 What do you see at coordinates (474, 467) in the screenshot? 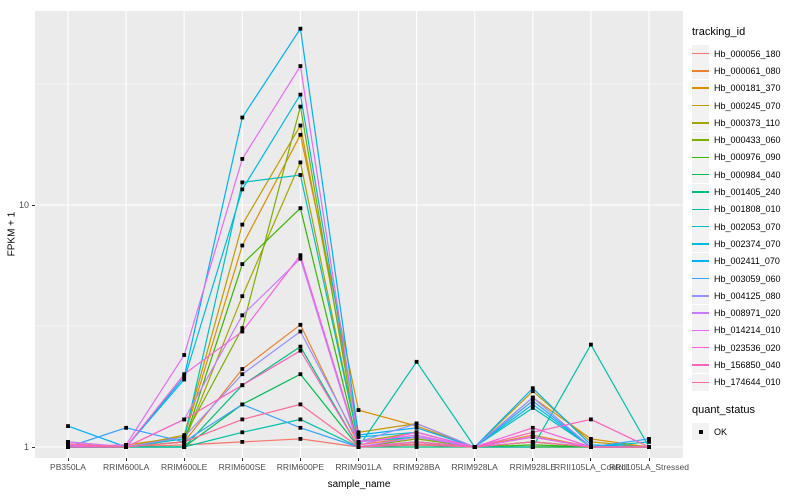
I see `x-tick-label: RRIM928LA` at bounding box center [474, 467].